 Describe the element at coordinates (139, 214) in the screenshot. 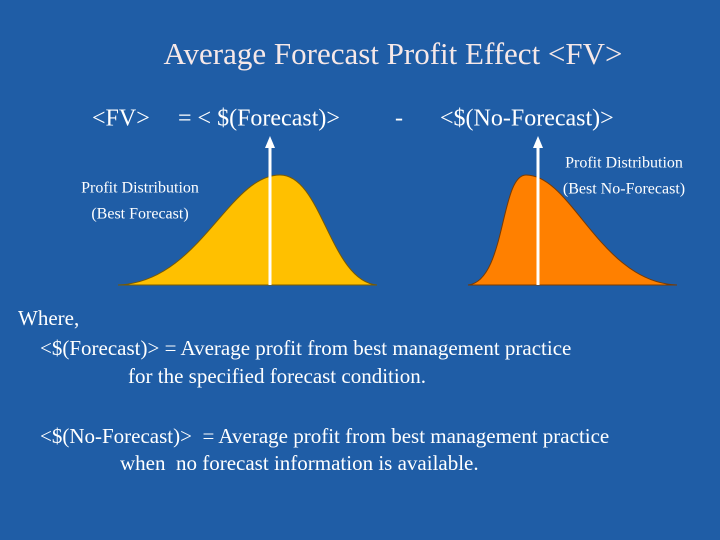

I see `curve-label: (Best Forecast)` at that location.